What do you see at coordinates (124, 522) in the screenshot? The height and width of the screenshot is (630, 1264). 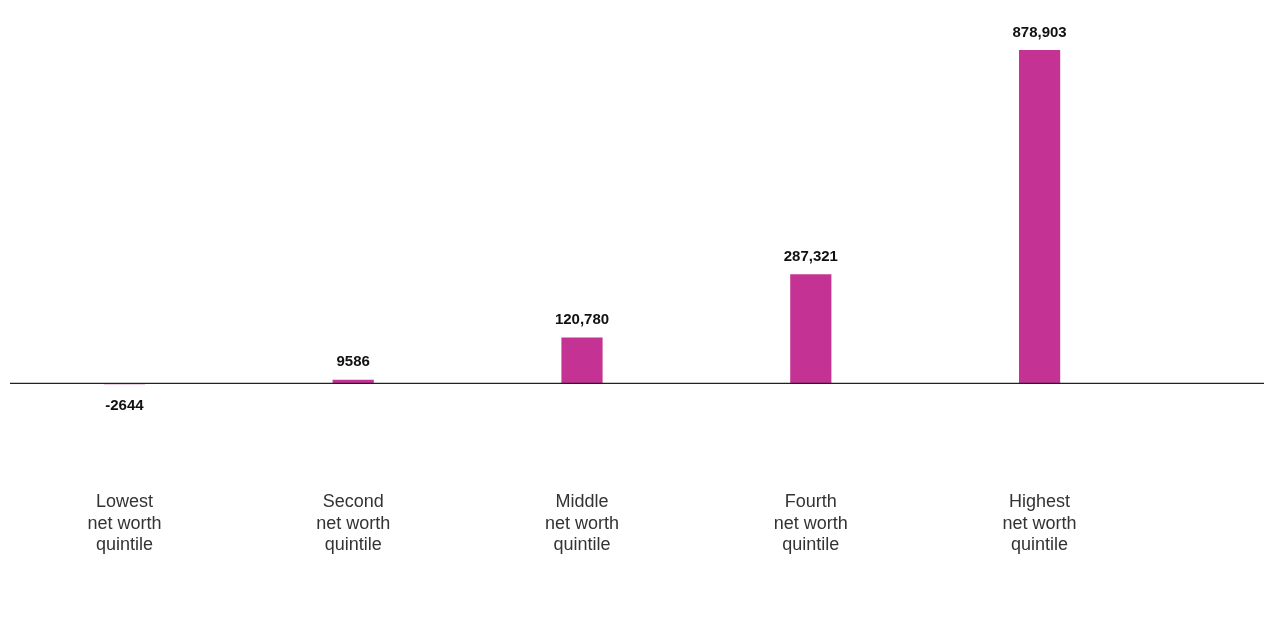 I see `x-tick-label: Lowest net worth quintile` at bounding box center [124, 522].